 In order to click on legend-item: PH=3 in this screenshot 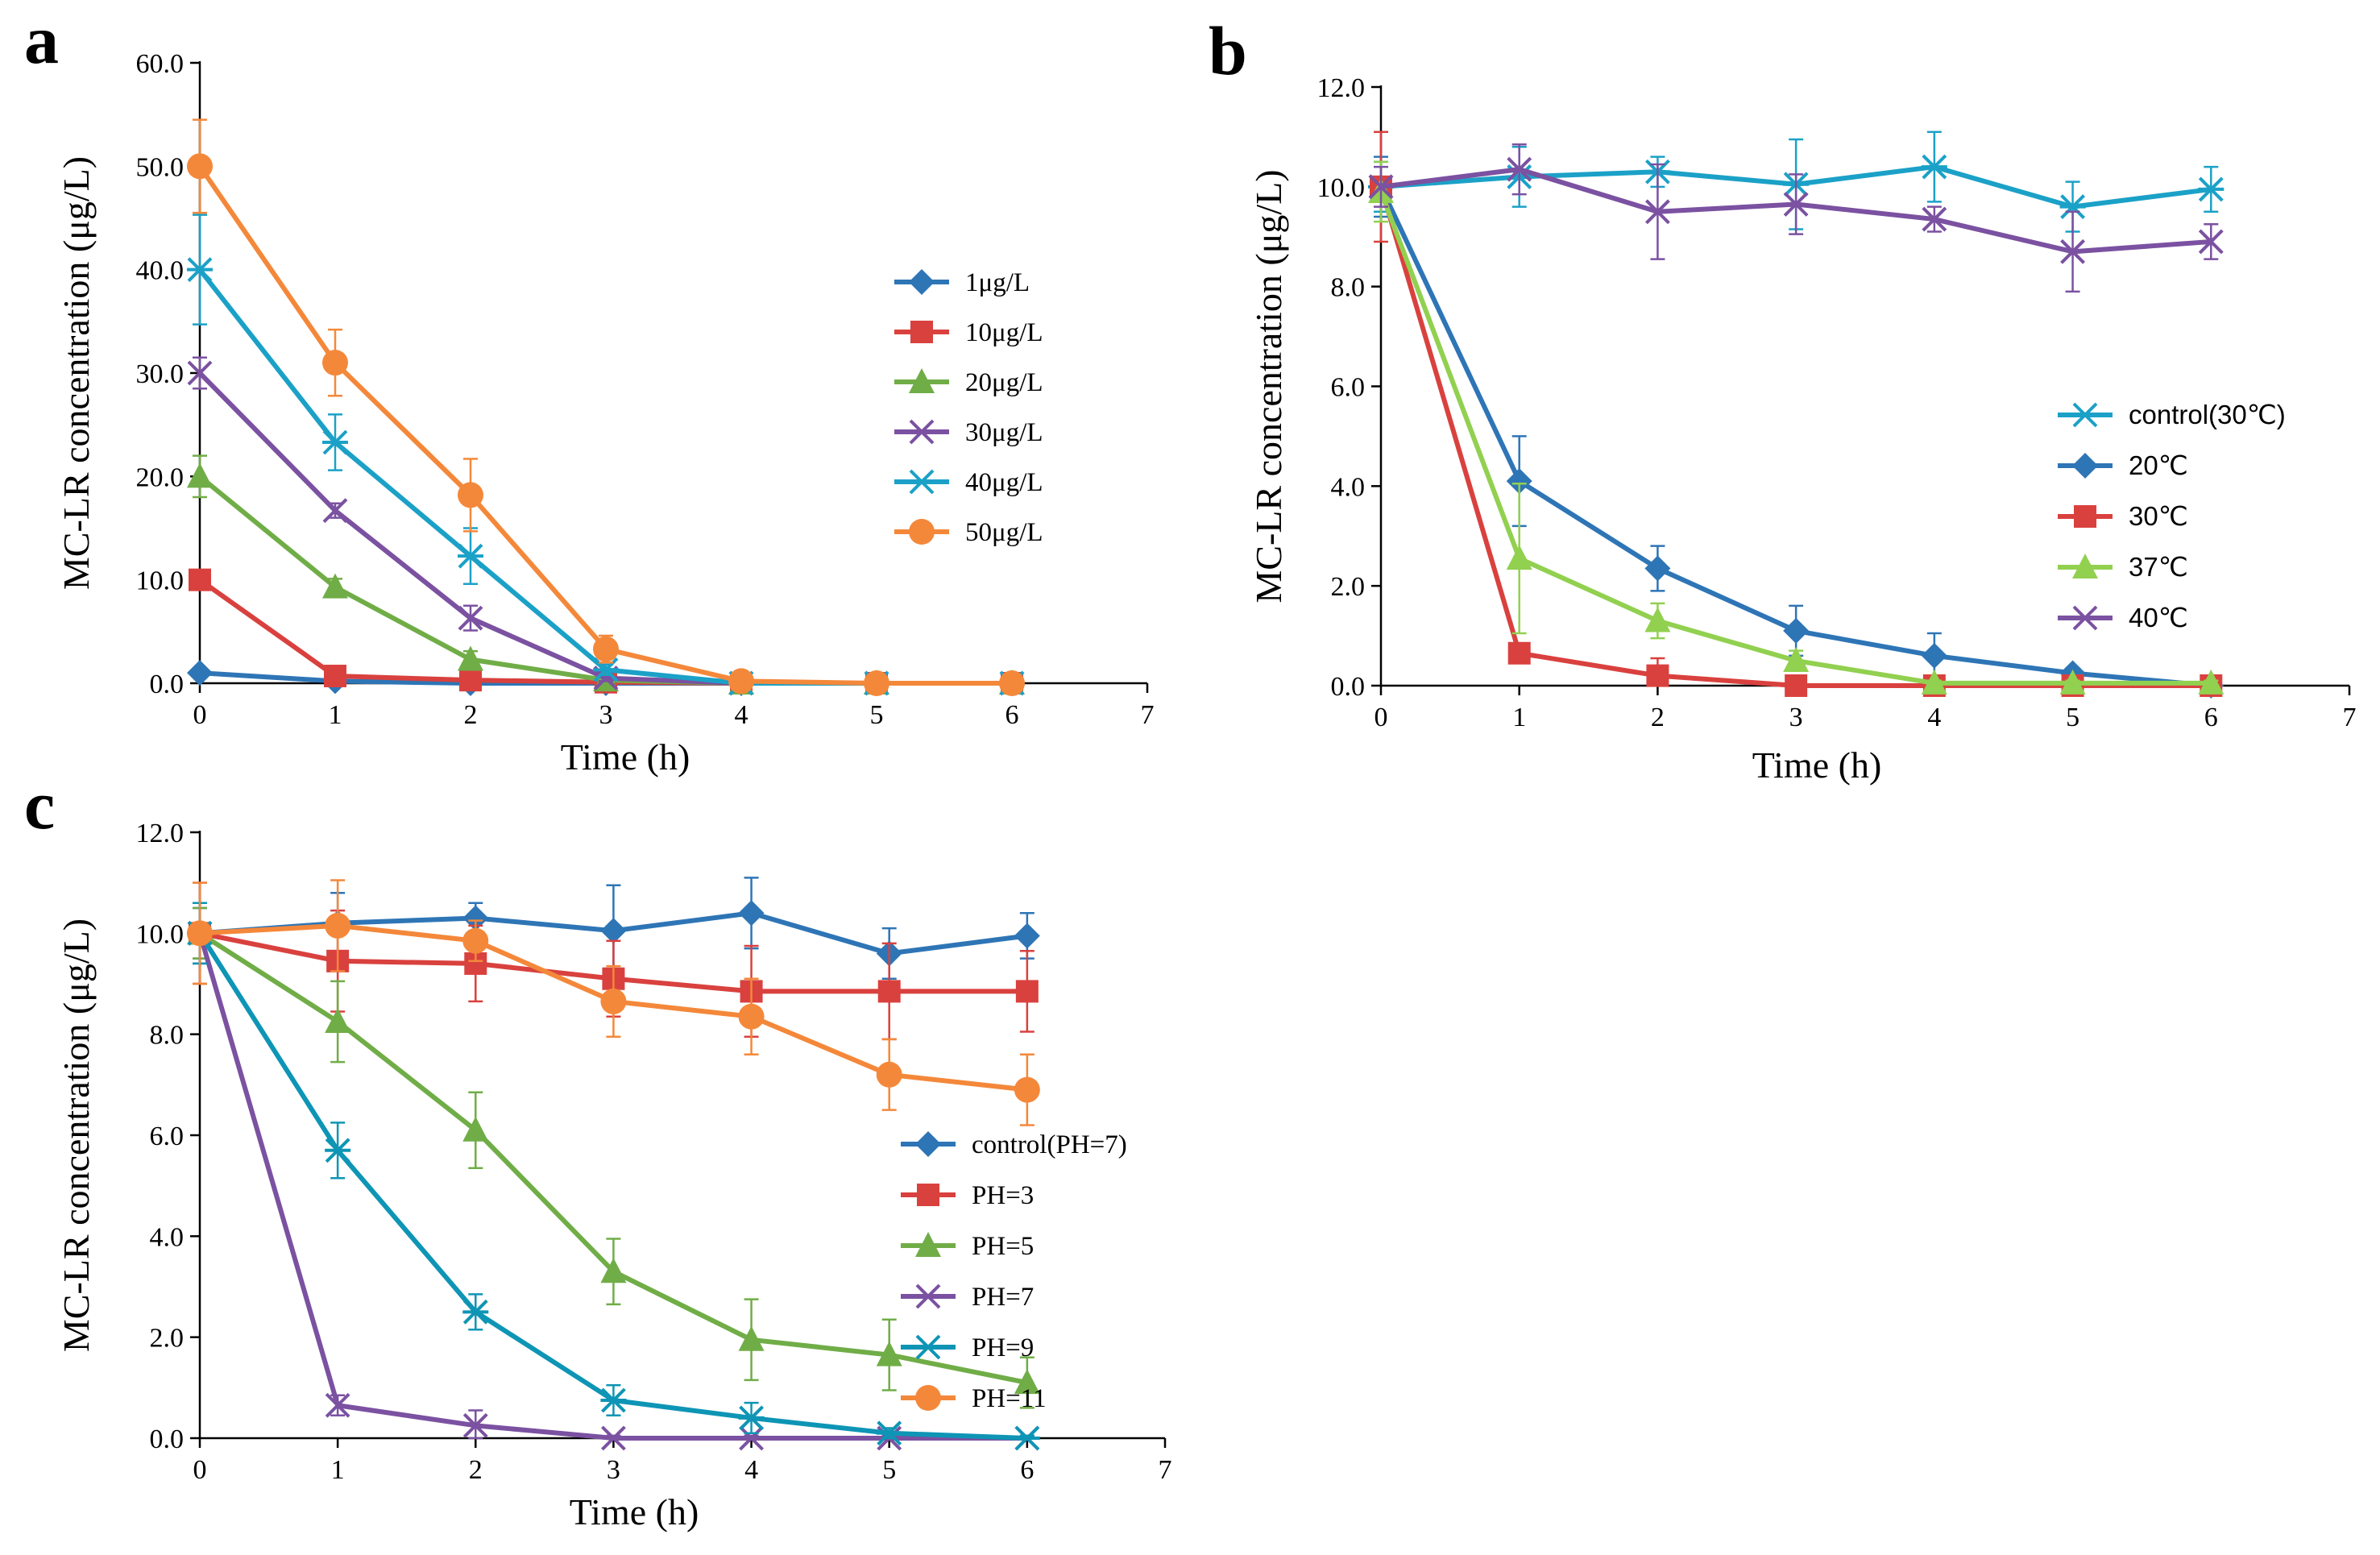, I will do `click(967, 1195)`.